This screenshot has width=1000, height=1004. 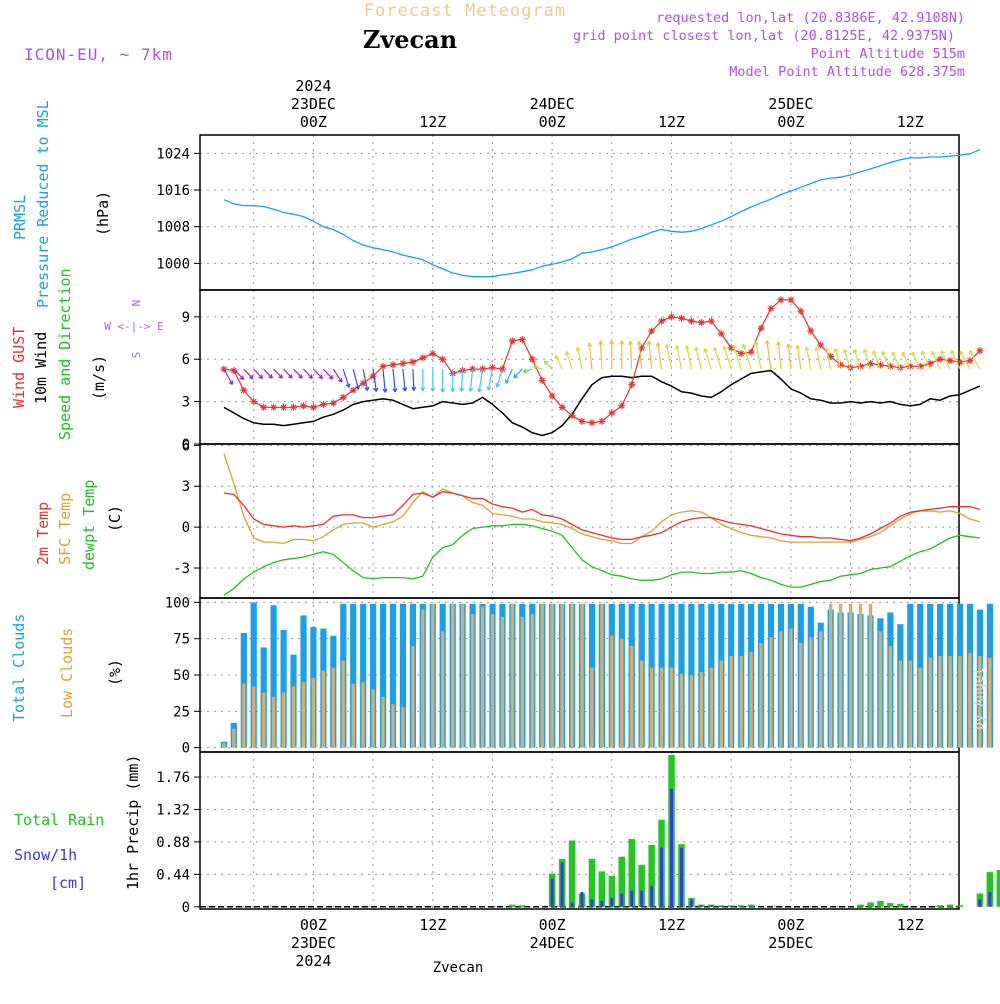 I want to click on precip-tick-label: 0.88, so click(x=173, y=843).